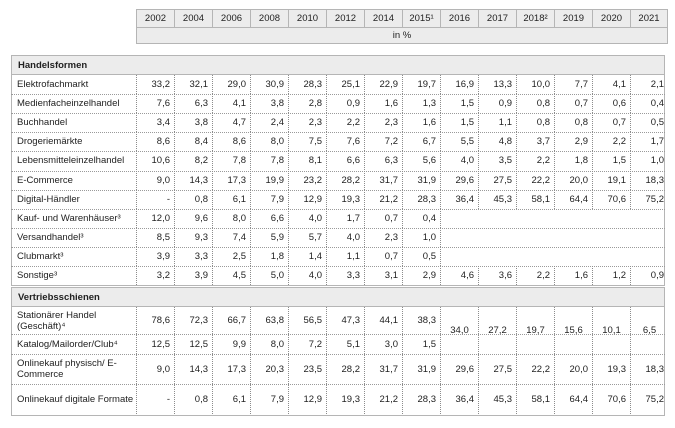  I want to click on row-label: Medienfacheinzelhandel, so click(68, 104).